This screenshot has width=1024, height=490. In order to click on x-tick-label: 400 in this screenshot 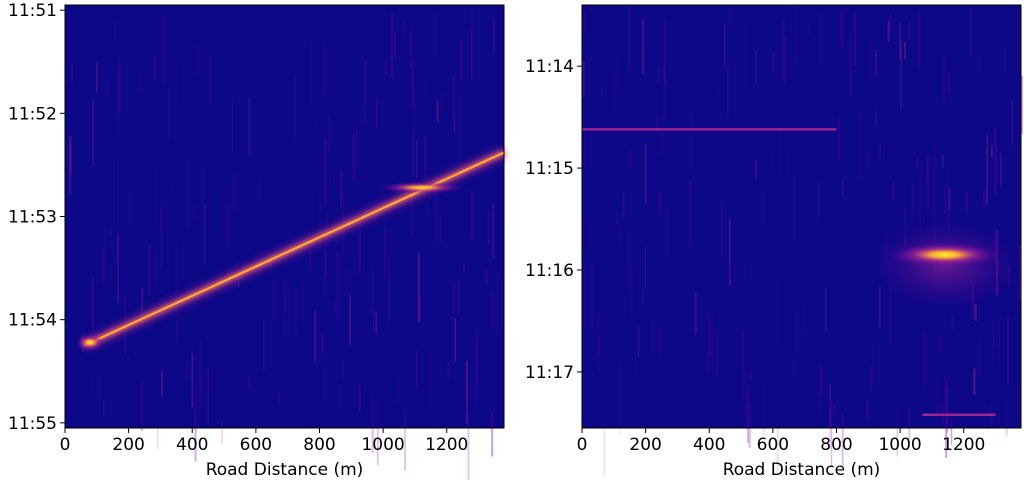, I will do `click(709, 445)`.